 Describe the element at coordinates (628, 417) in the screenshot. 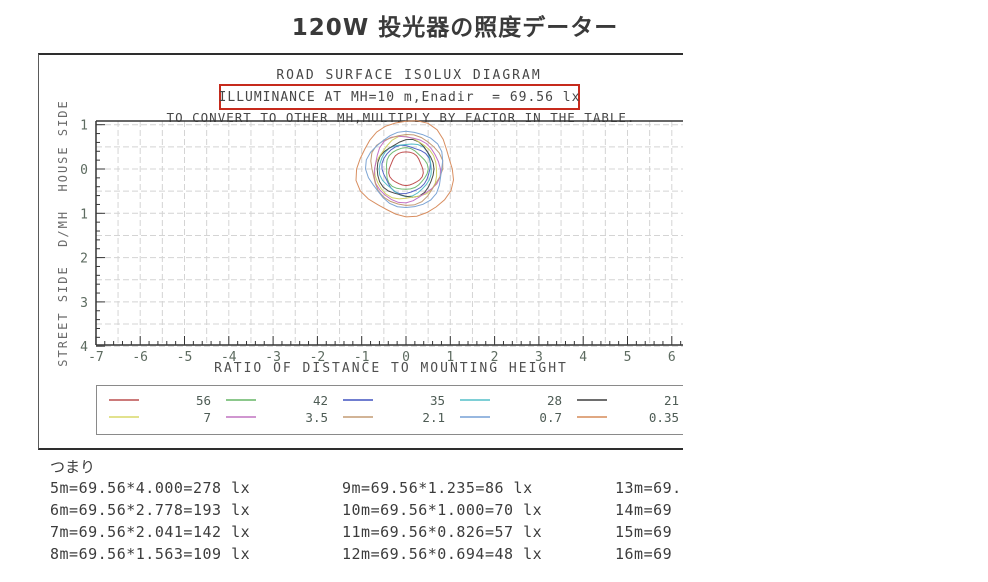

I see `legend-item: 0.35` at that location.